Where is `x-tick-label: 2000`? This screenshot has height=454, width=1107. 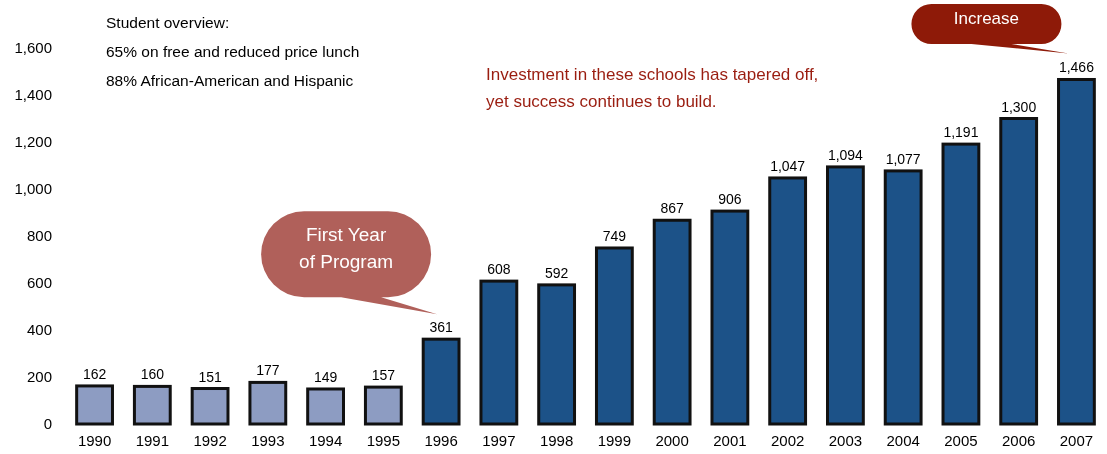 x-tick-label: 2000 is located at coordinates (672, 440).